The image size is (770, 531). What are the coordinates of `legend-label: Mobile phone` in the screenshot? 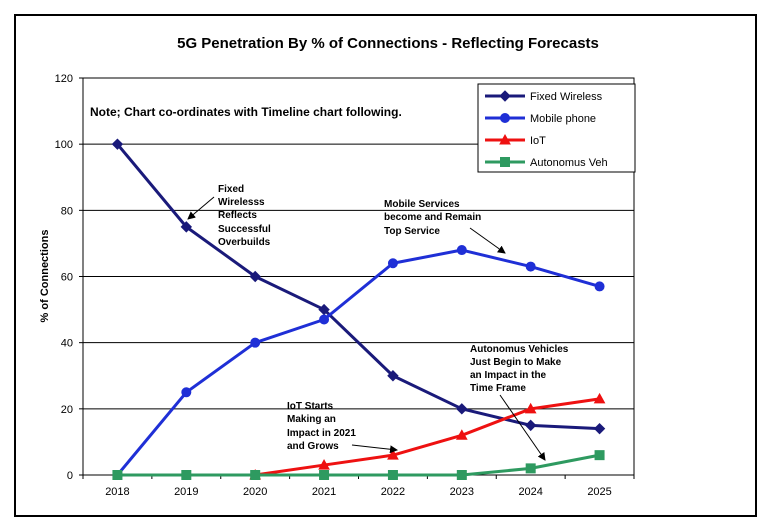 It's located at (563, 119).